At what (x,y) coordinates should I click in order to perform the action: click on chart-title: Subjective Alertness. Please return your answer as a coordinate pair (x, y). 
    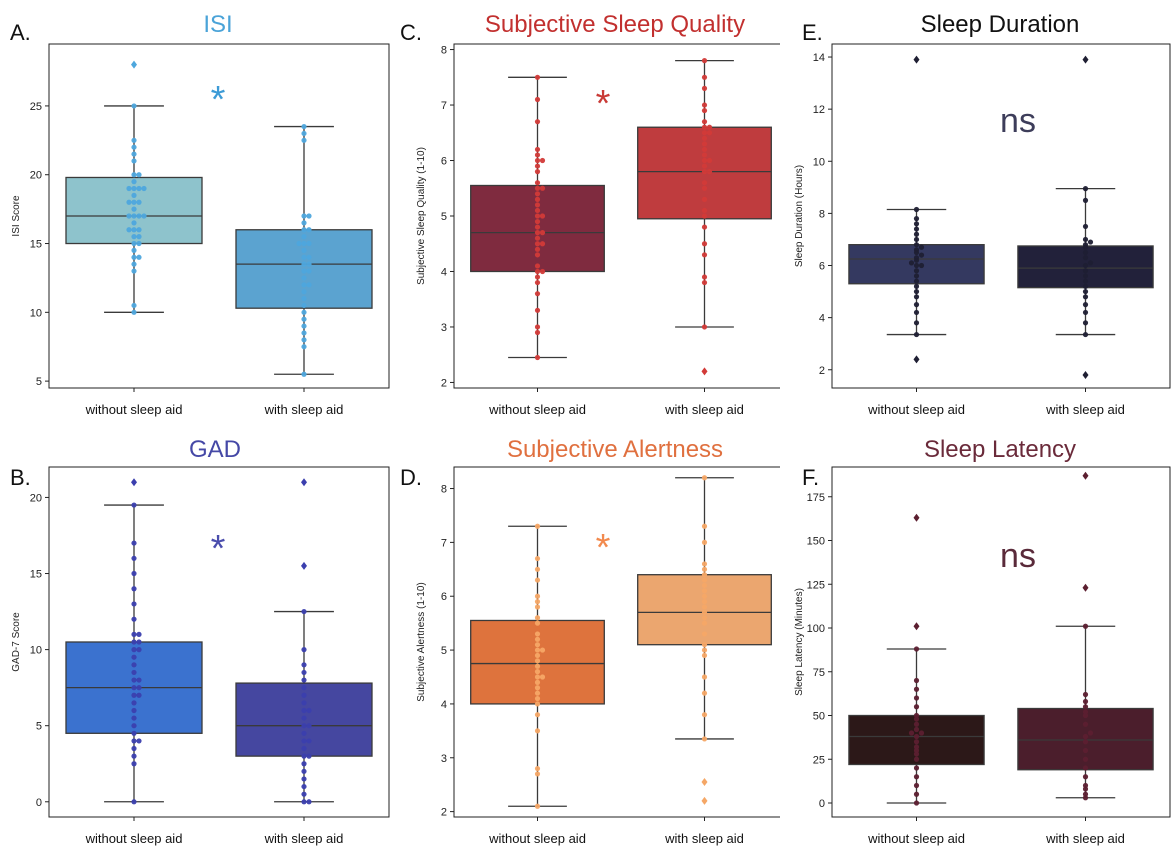
    Looking at the image, I should click on (615, 449).